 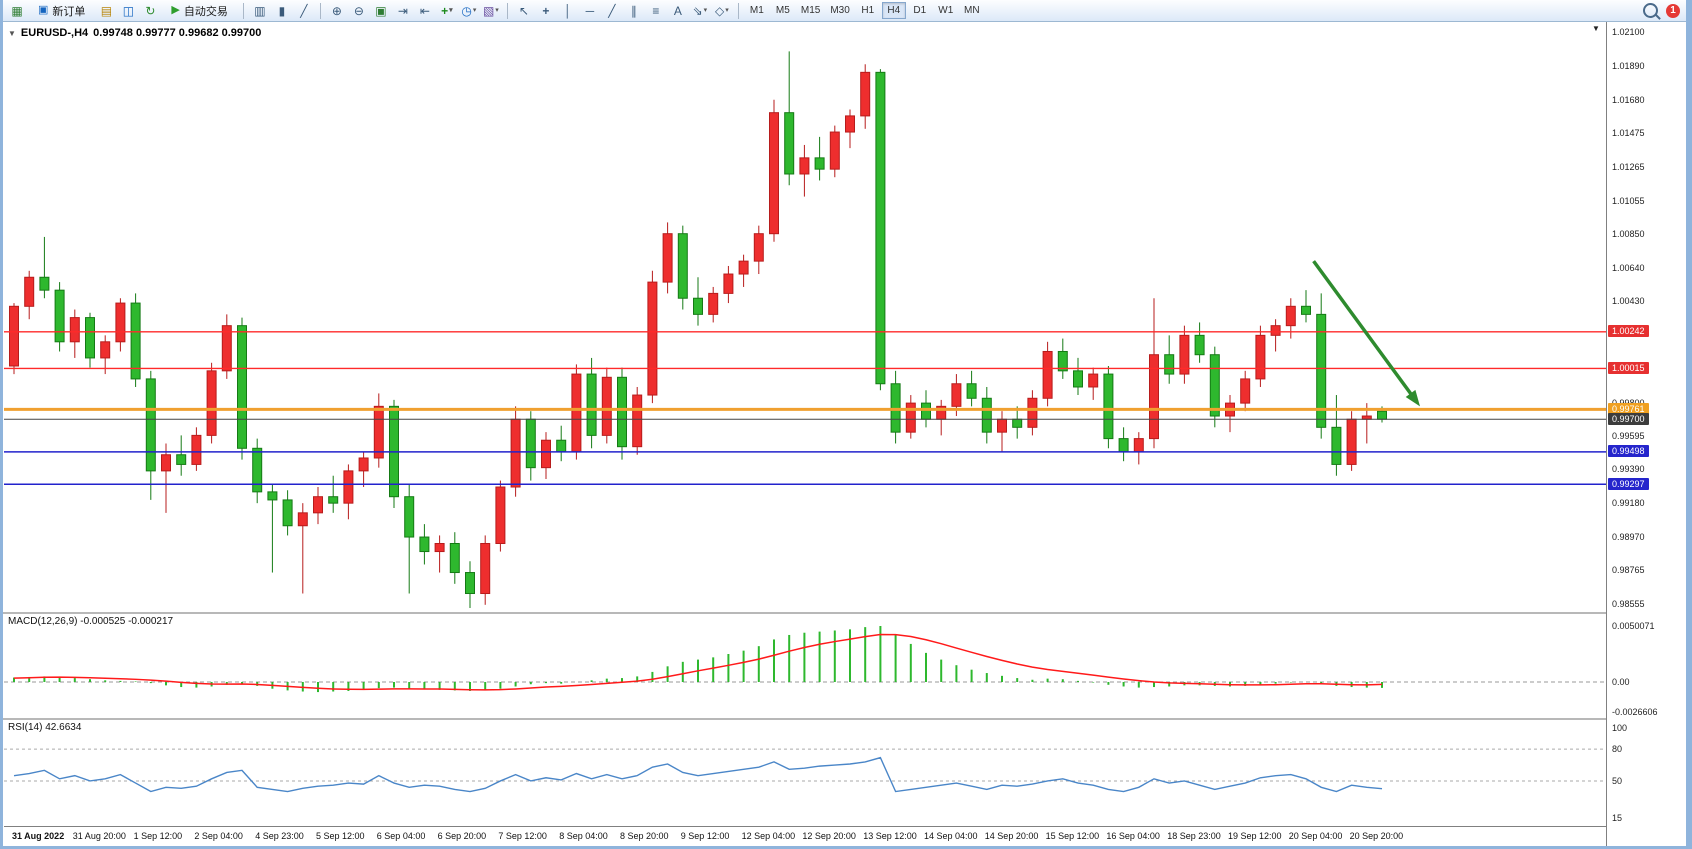 I want to click on text-icon: A, so click(x=677, y=10).